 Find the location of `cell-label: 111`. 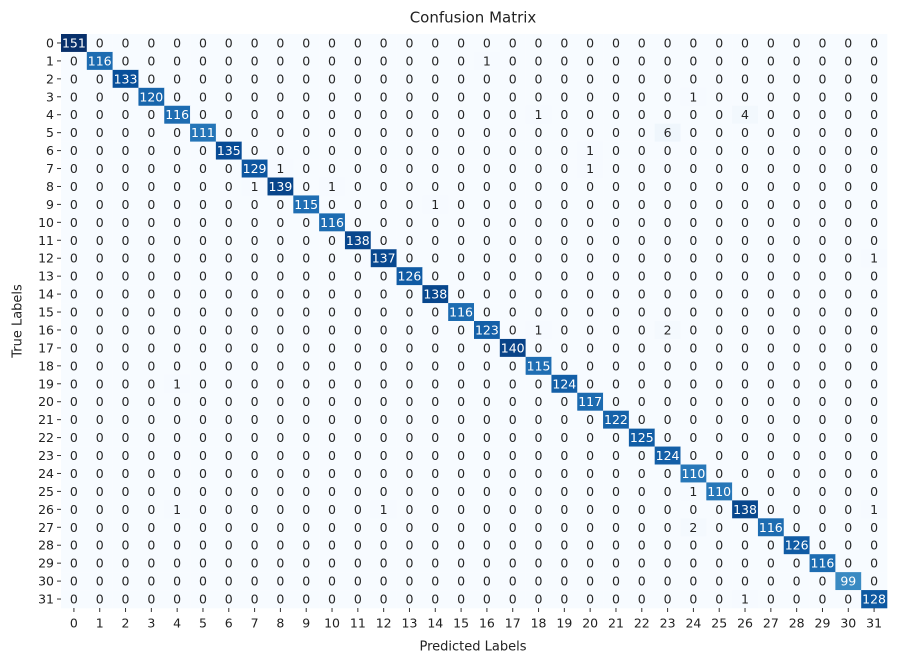

cell-label: 111 is located at coordinates (203, 132).